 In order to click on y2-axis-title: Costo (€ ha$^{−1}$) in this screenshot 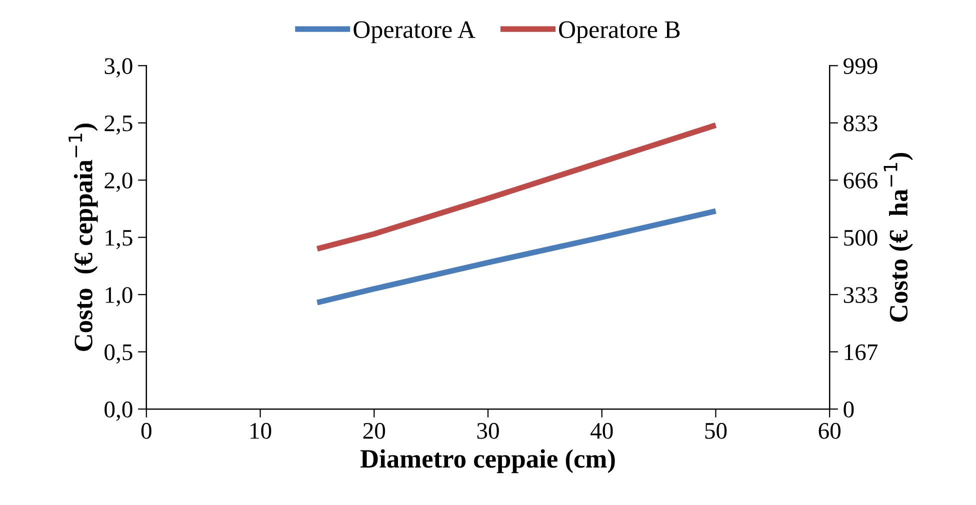, I will do `click(898, 237)`.